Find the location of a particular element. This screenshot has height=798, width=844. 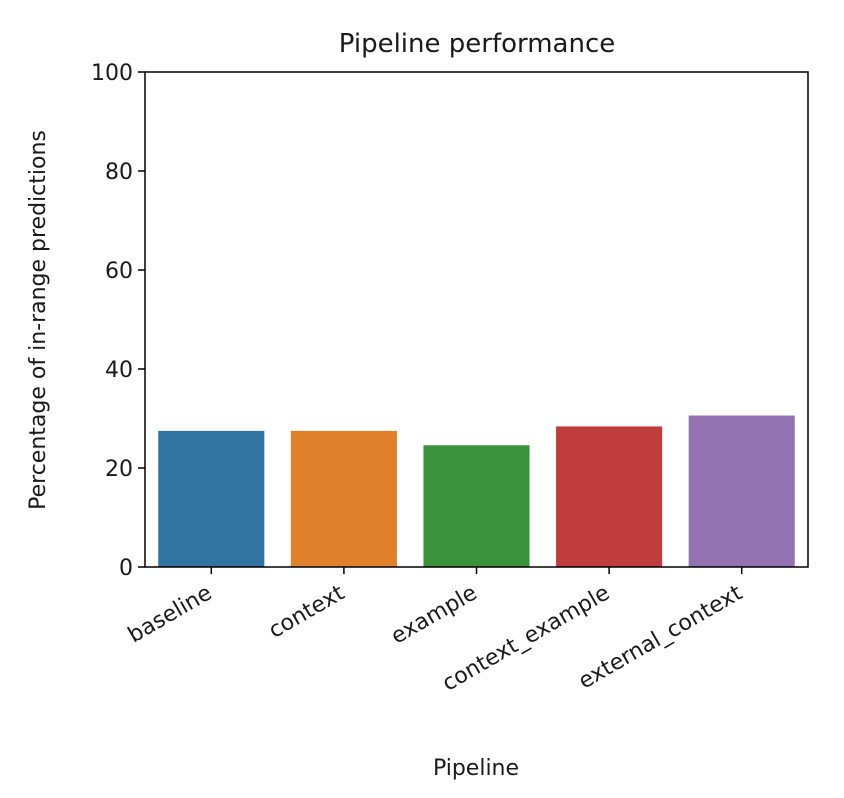

x-tick-label-example: example is located at coordinates (434, 615).